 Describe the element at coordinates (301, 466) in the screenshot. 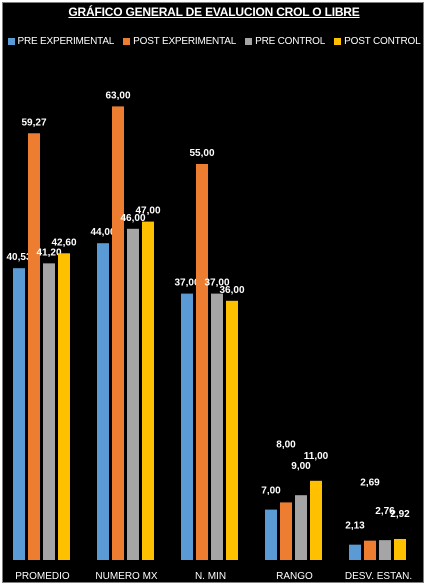

I see `data-label: 9,00` at that location.